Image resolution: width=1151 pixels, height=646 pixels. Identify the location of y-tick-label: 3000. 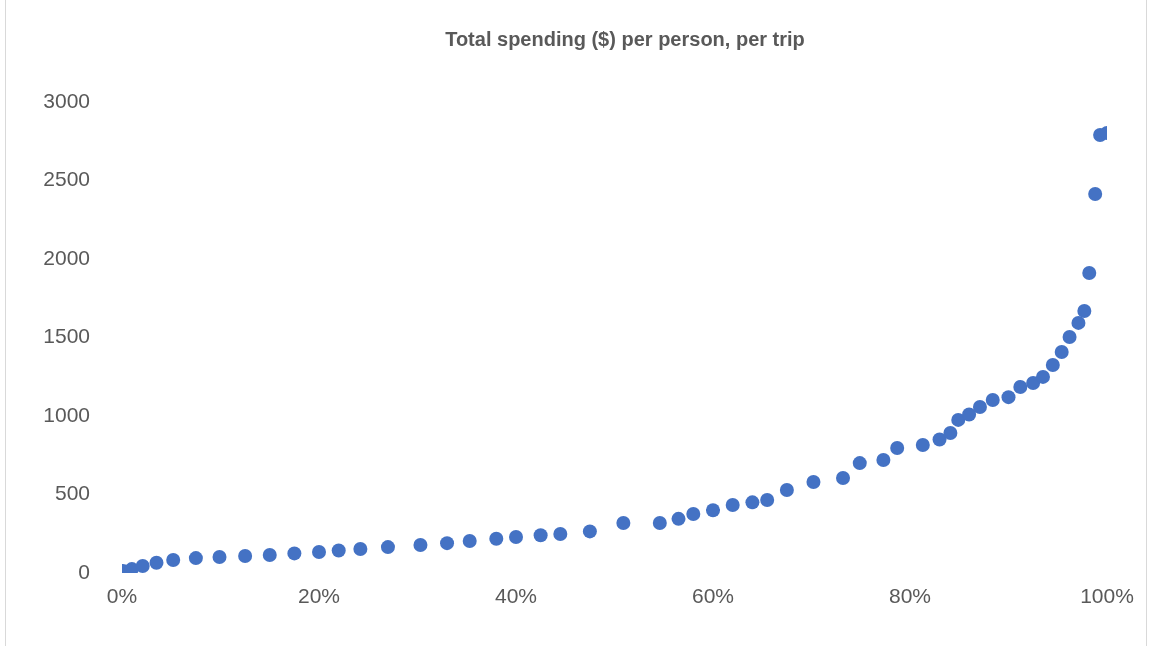
(66, 100).